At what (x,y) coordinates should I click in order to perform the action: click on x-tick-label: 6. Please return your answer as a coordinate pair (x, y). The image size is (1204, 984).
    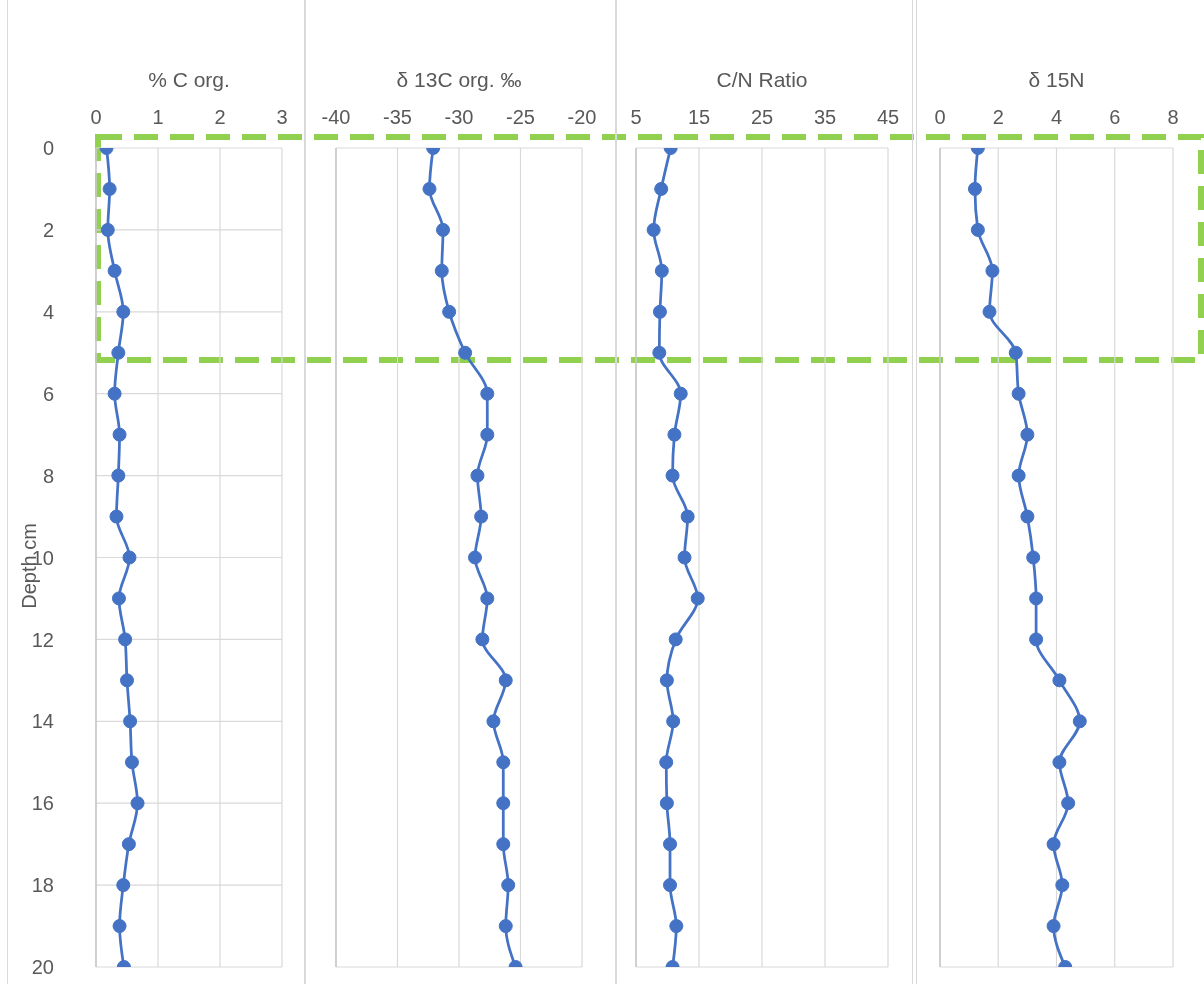
    Looking at the image, I should click on (1115, 117).